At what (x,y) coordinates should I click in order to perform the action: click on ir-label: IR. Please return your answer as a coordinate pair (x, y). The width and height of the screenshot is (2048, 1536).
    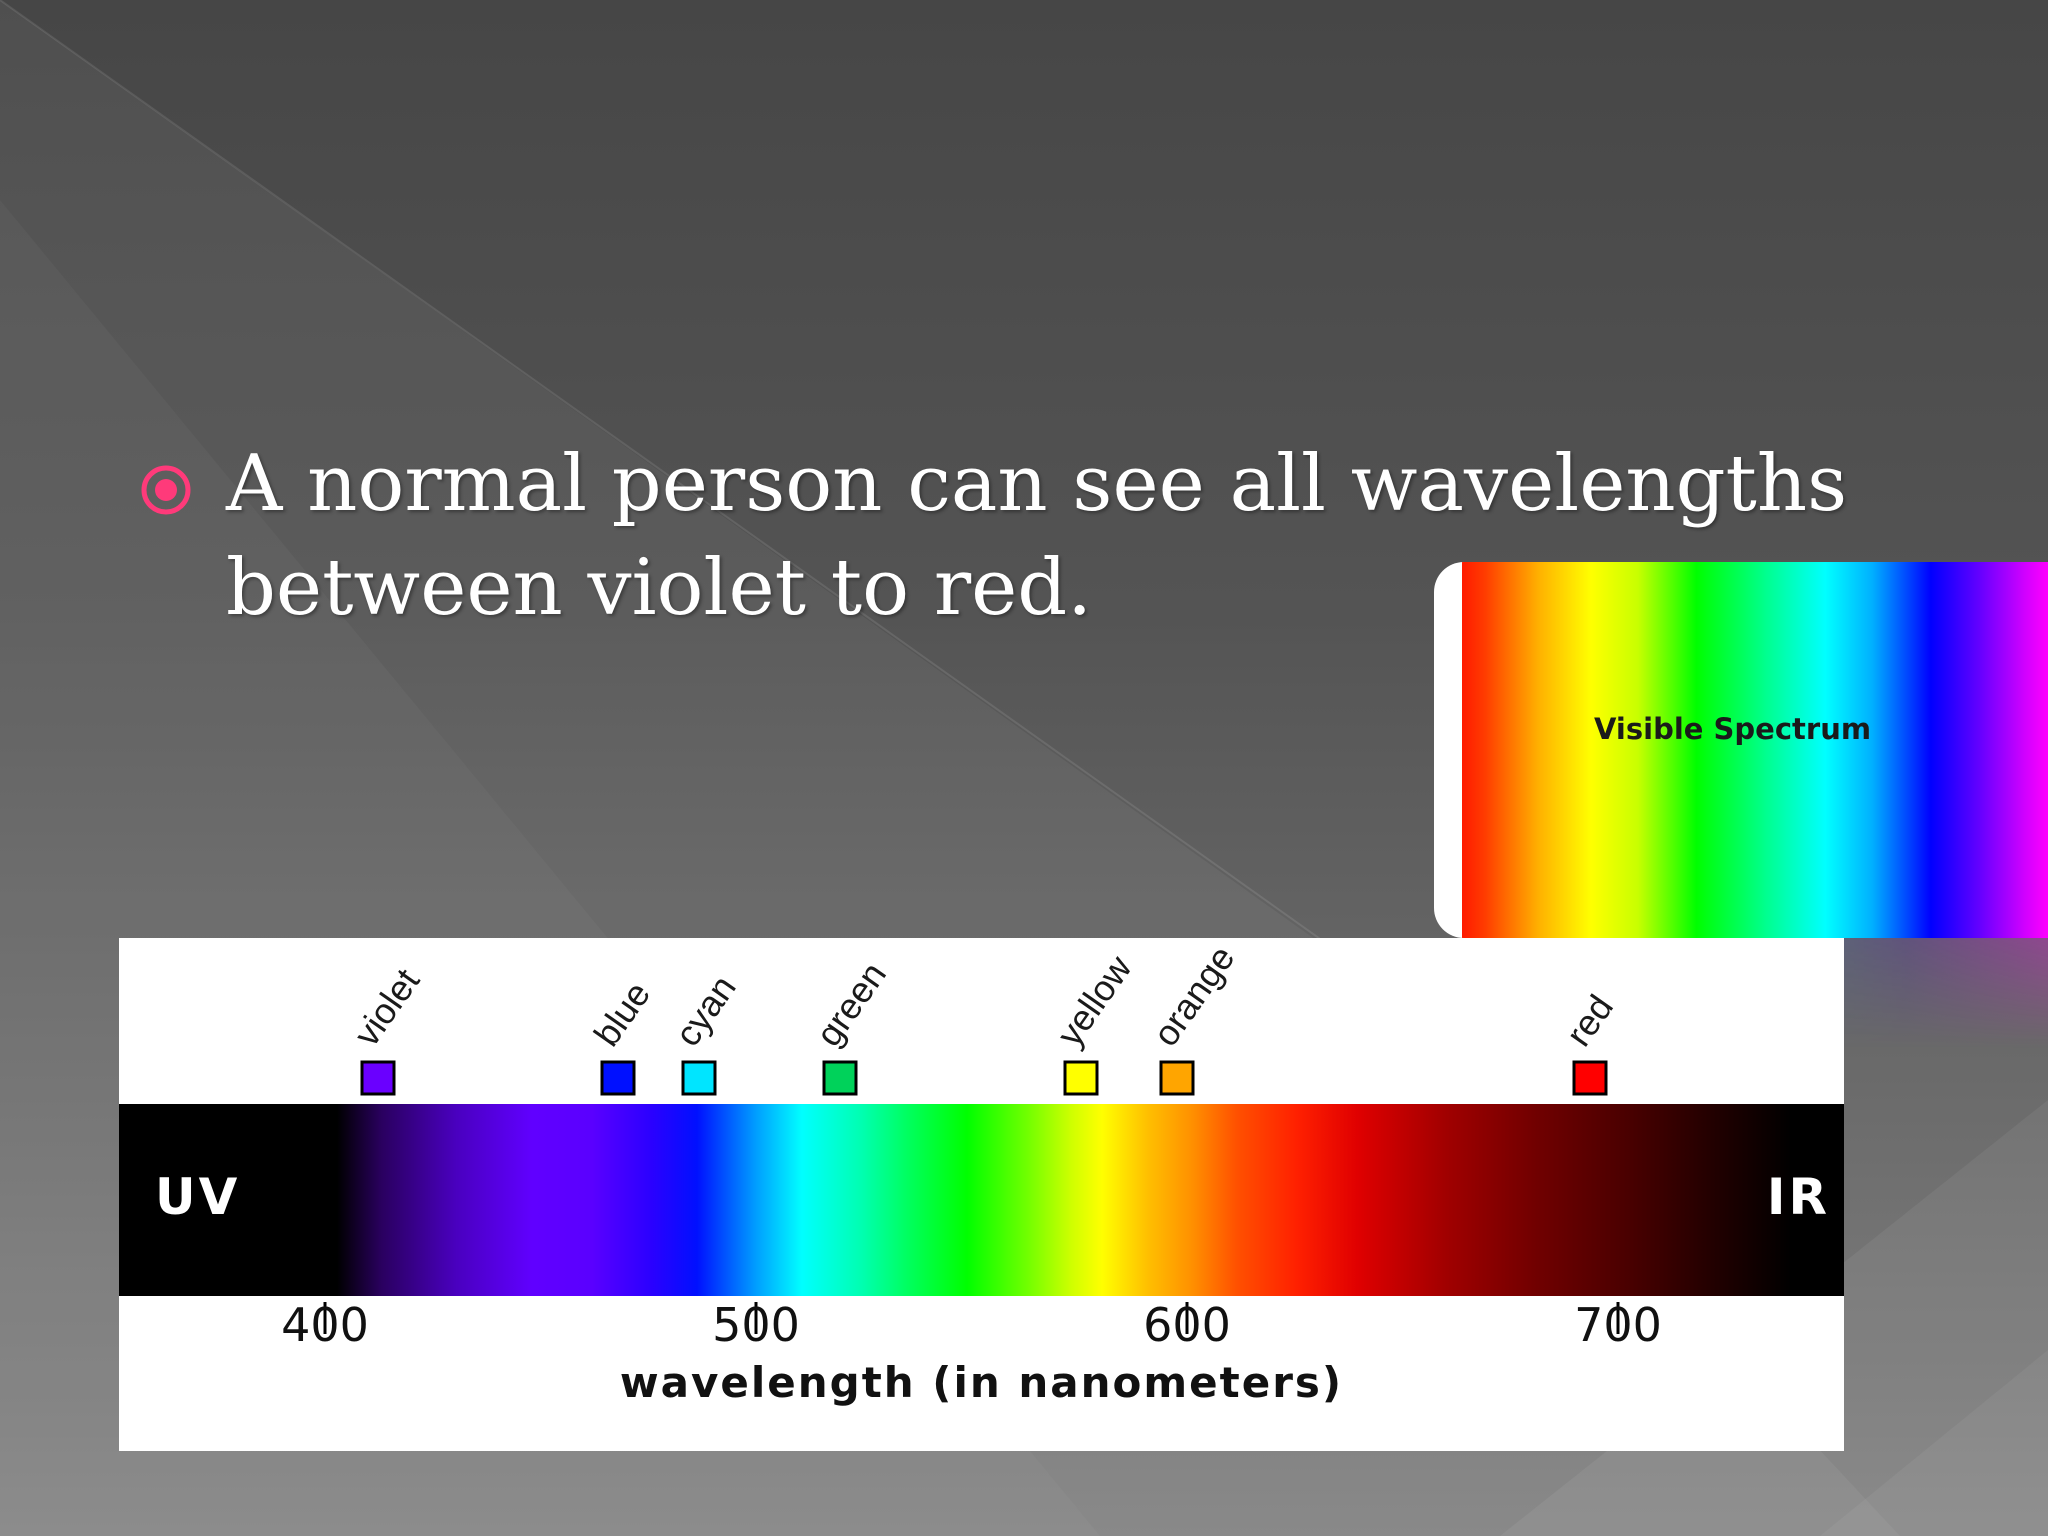
    Looking at the image, I should click on (1798, 1197).